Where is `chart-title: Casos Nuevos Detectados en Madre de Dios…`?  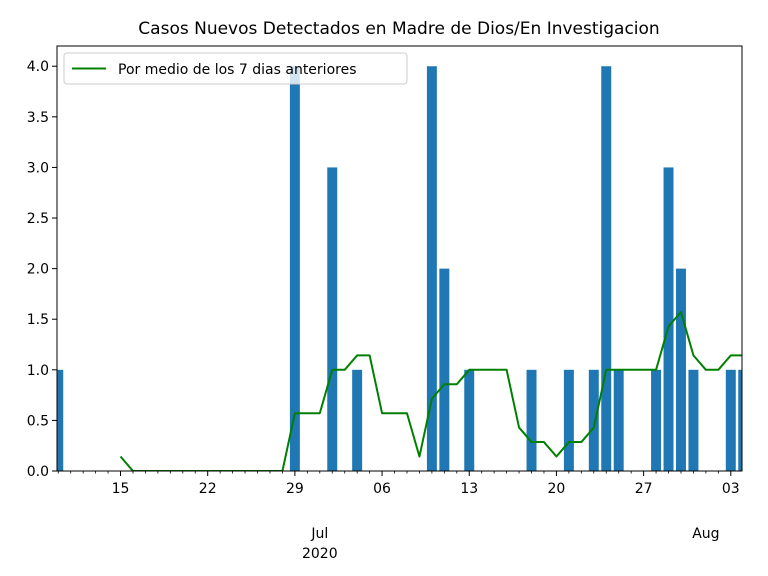
chart-title: Casos Nuevos Detectados en Madre de Dios… is located at coordinates (398, 29).